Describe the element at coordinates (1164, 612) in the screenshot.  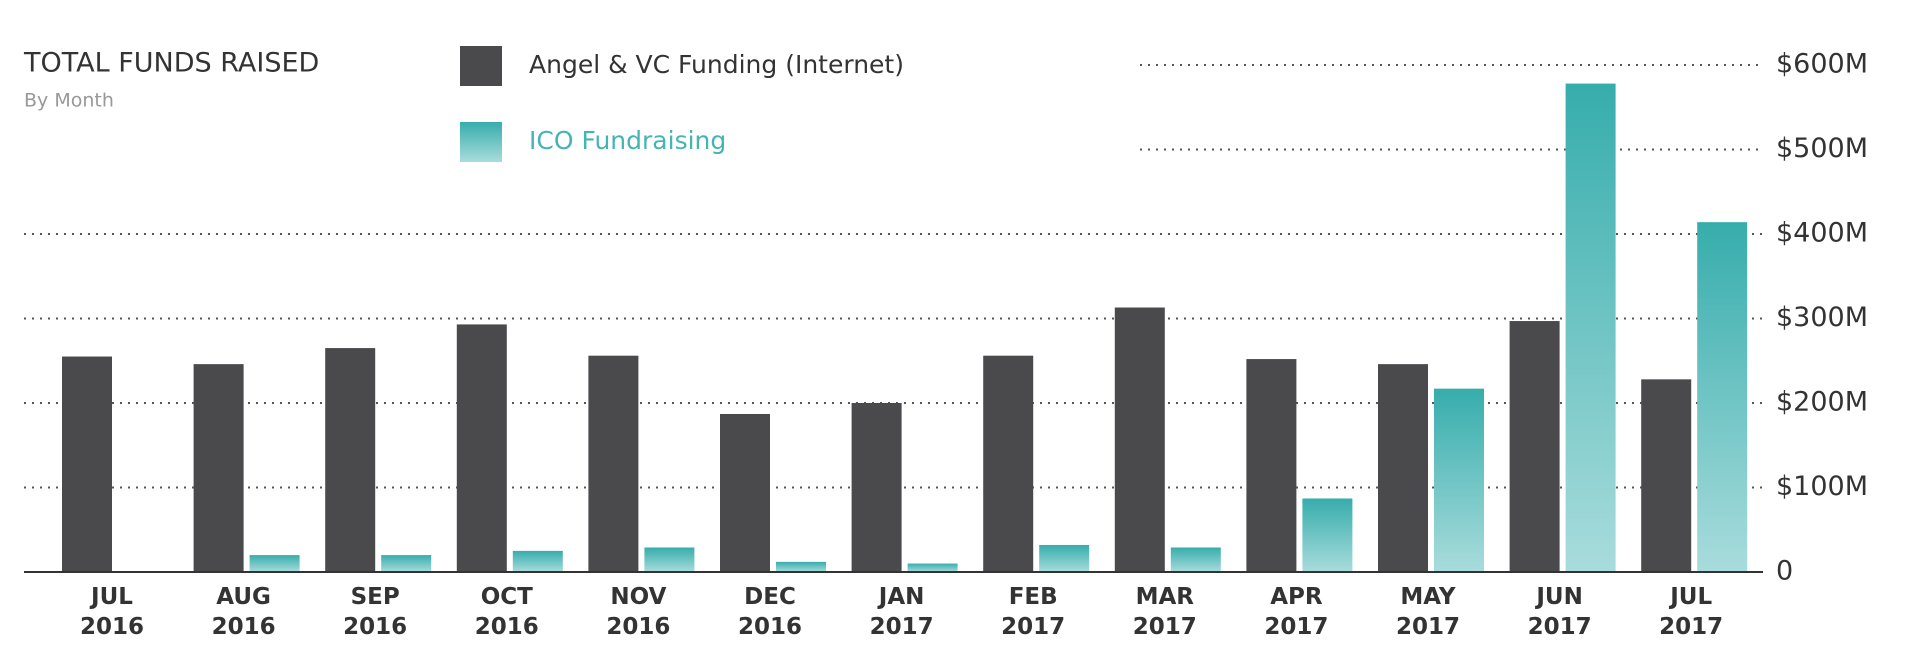
I see `x-tick-label: MAR 2017` at that location.